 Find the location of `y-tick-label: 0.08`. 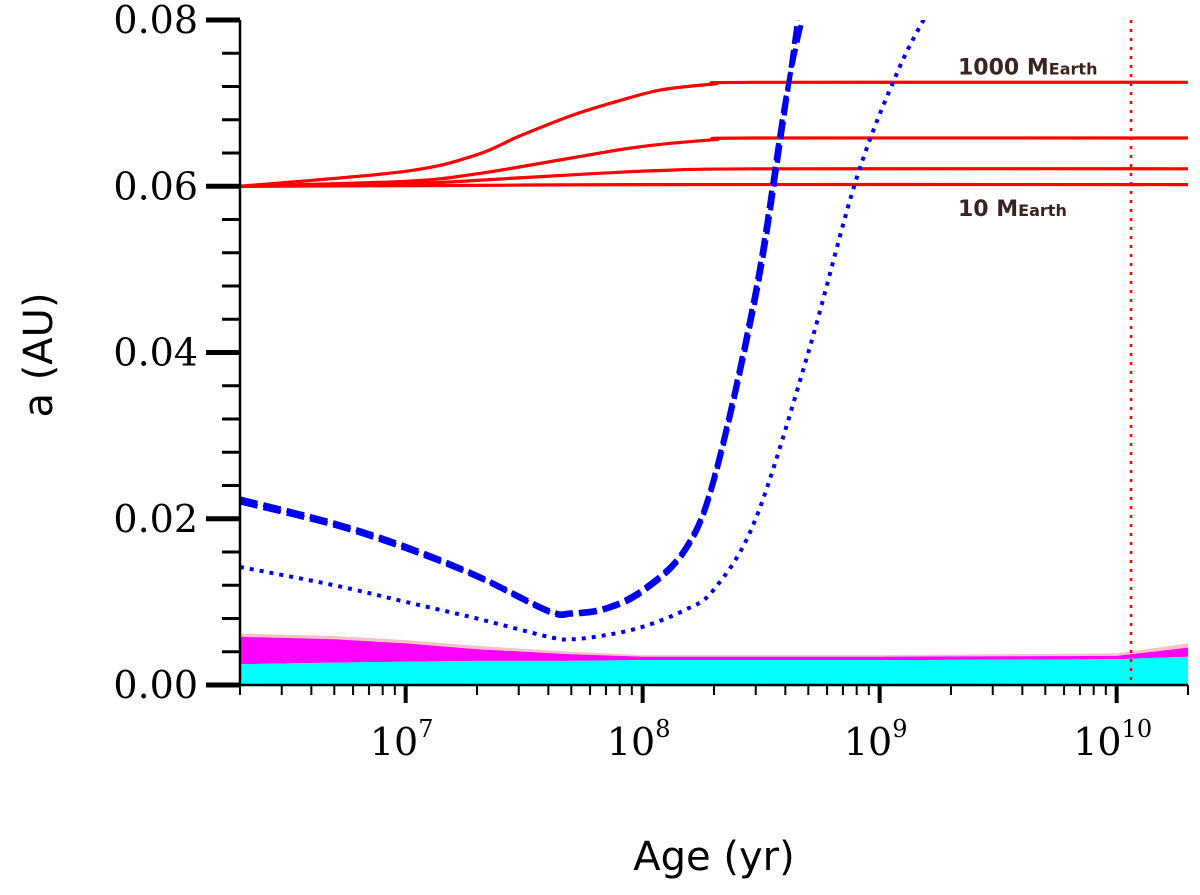

y-tick-label: 0.08 is located at coordinates (155, 21).